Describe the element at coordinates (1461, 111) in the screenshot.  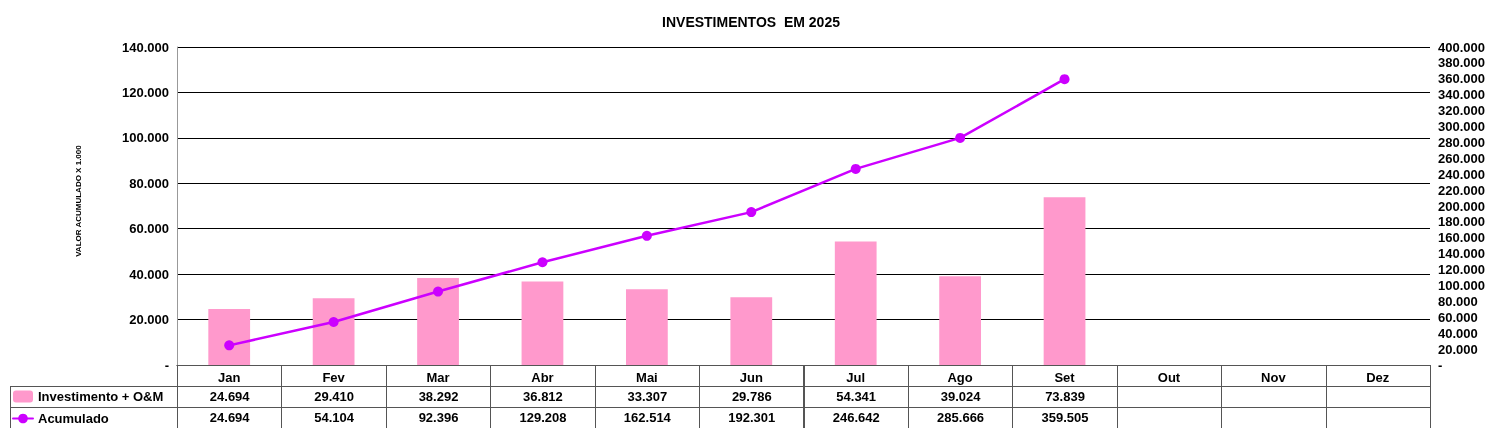
I see `y2-tick-label: 320.000` at that location.